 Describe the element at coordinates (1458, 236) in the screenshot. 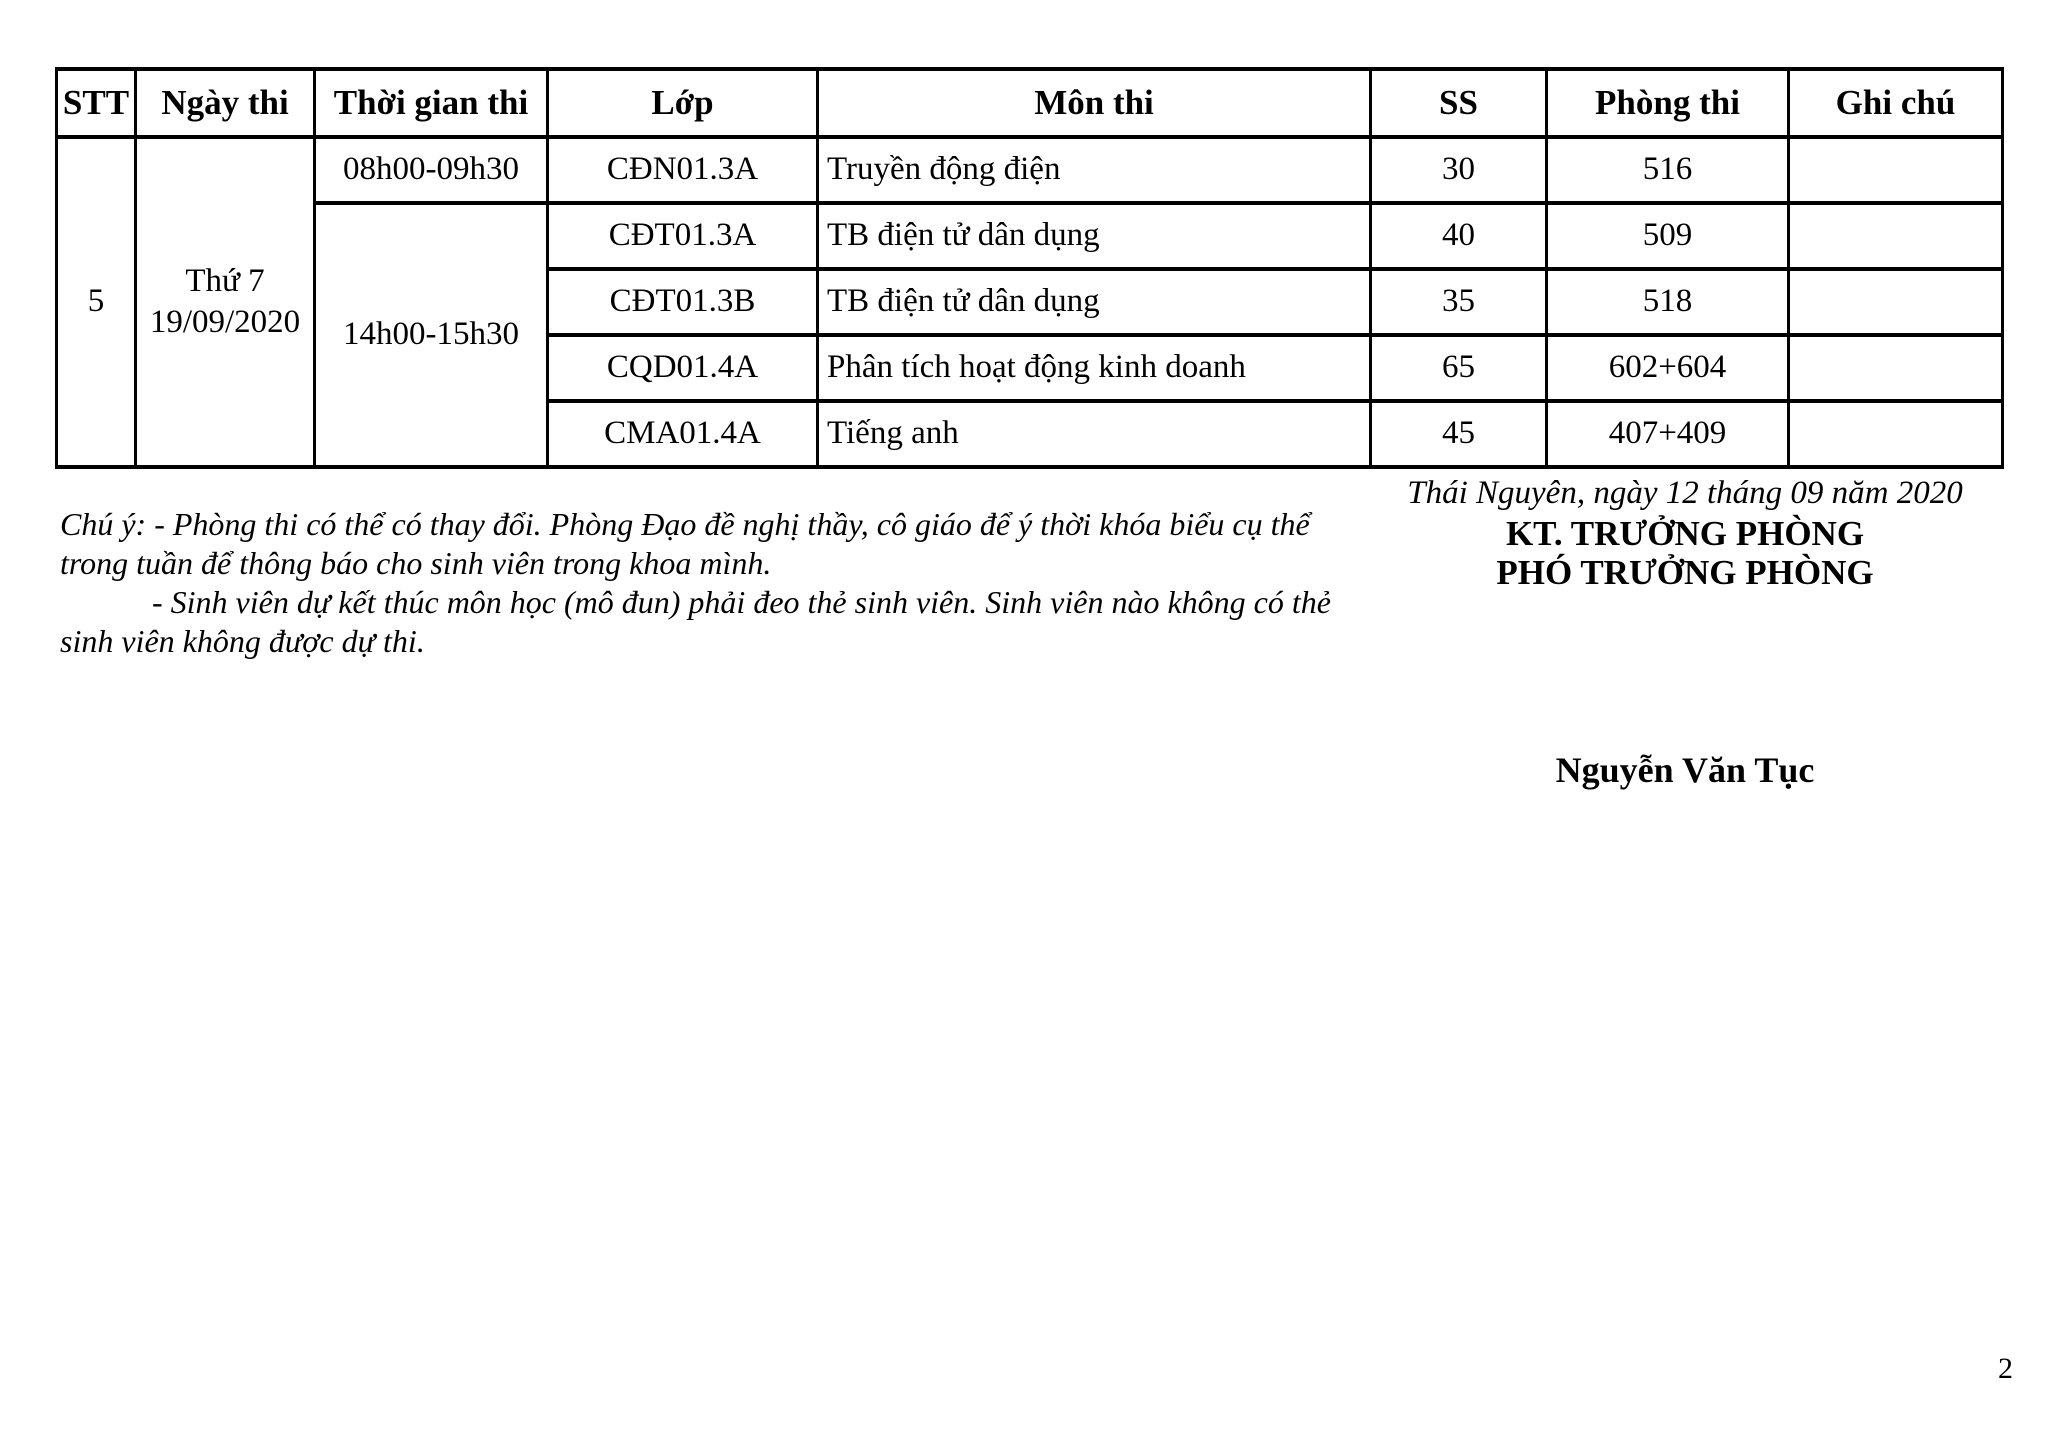

I see `cell-ss: 40` at that location.